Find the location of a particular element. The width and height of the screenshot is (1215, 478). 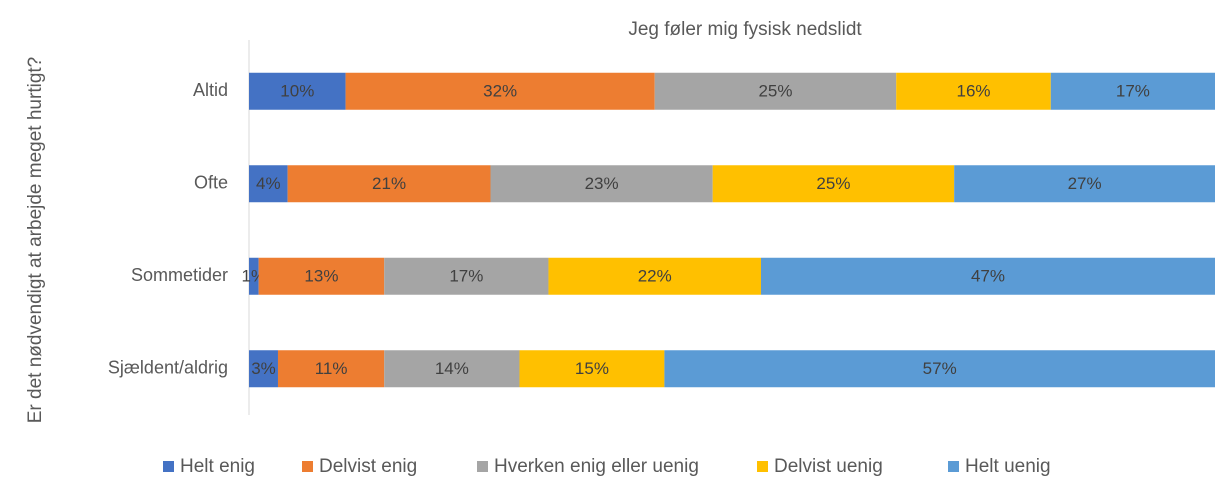

data-label: 11% is located at coordinates (331, 368).